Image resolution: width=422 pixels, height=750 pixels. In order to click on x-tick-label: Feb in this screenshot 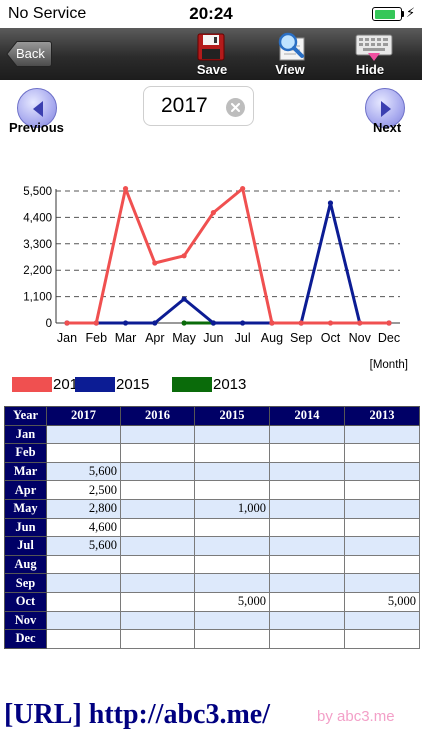, I will do `click(96, 338)`.